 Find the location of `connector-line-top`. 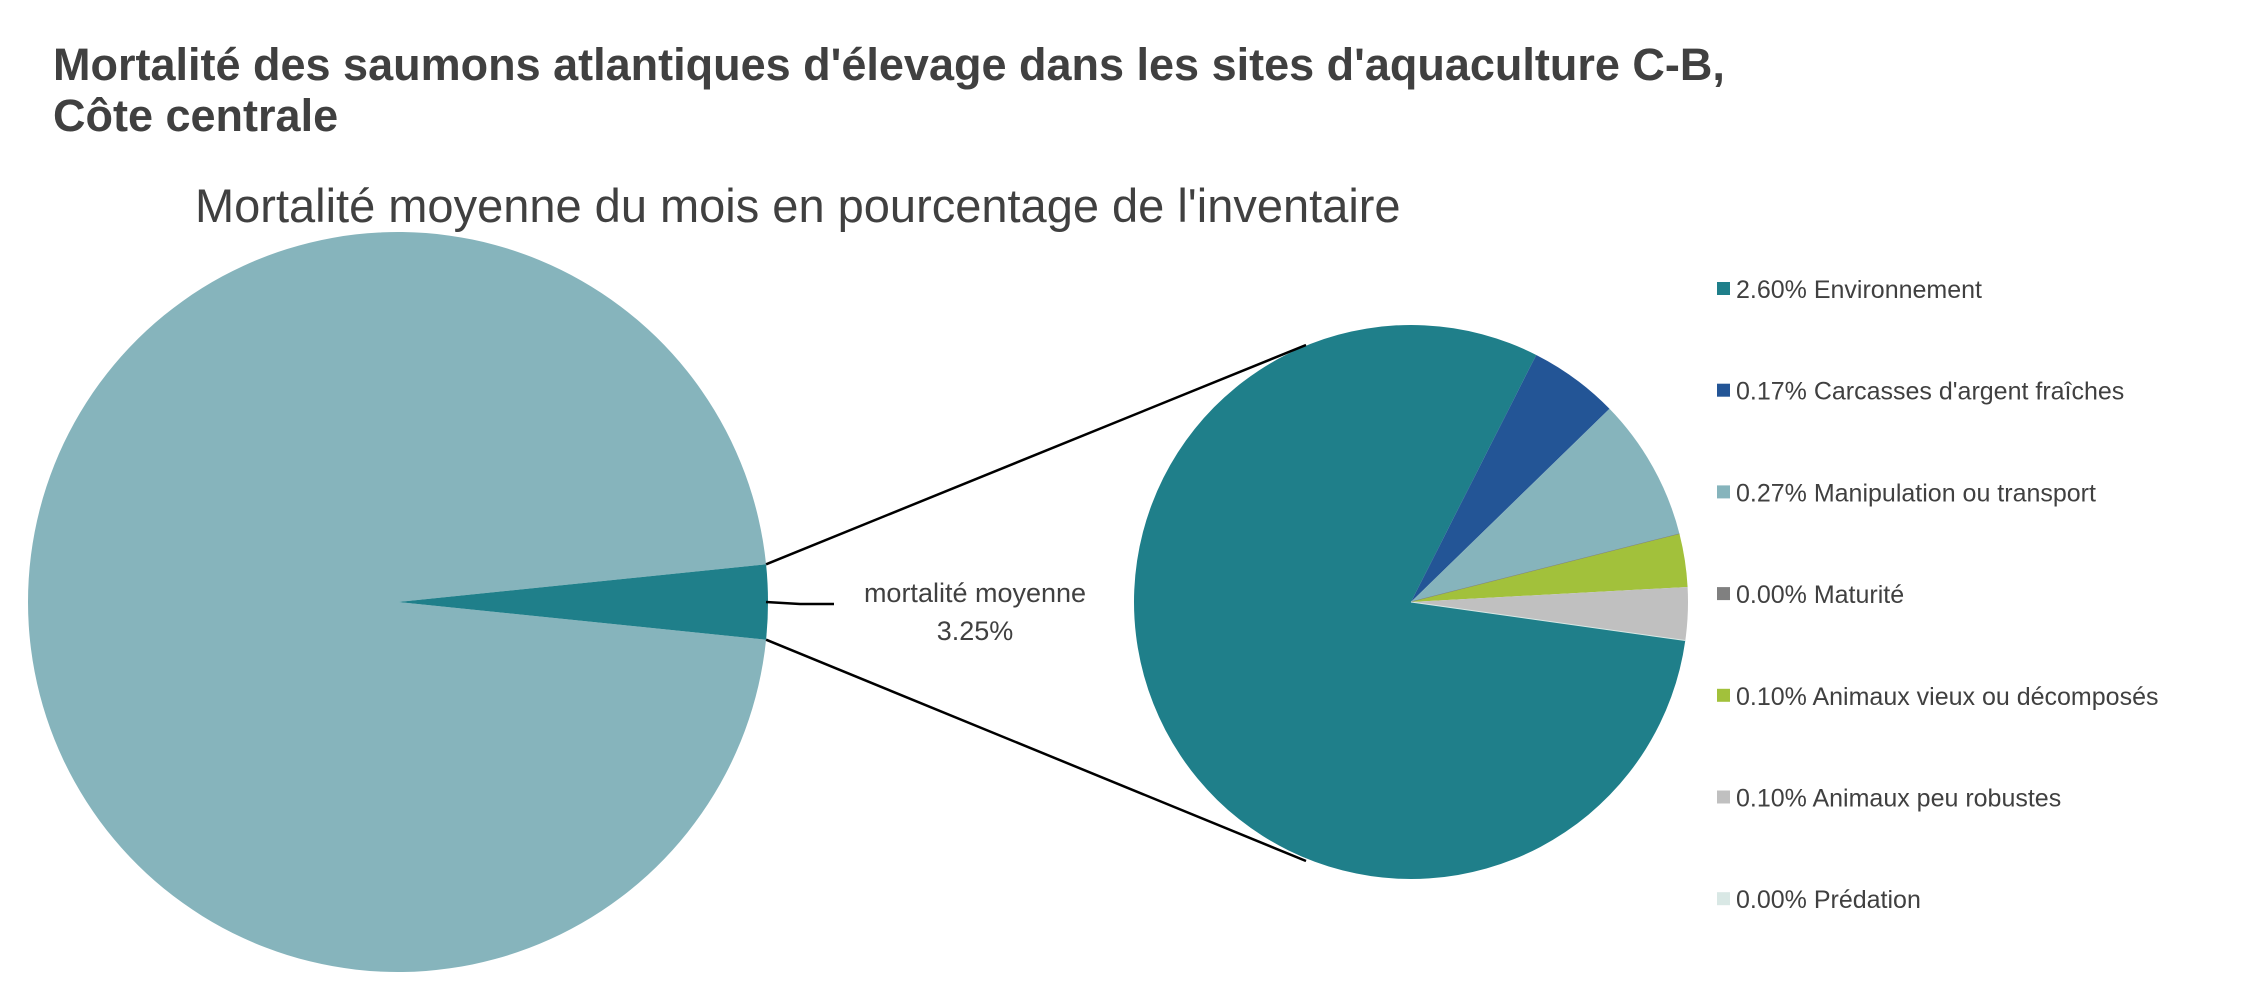

connector-line-top is located at coordinates (1036, 454).